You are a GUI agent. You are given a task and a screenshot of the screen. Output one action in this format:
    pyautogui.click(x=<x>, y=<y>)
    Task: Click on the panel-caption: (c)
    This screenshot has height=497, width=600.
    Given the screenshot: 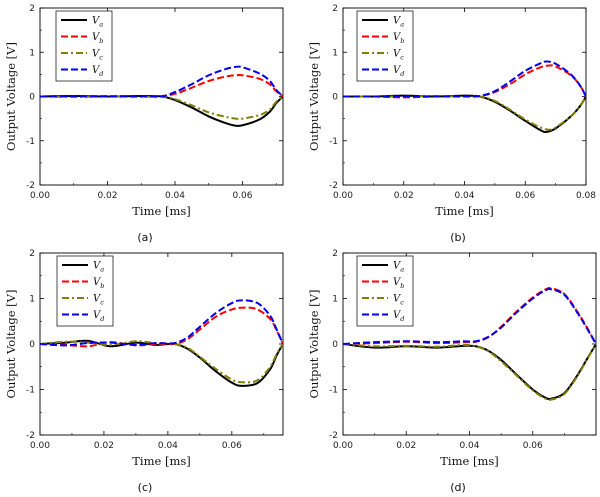 What is the action you would take?
    pyautogui.click(x=145, y=487)
    